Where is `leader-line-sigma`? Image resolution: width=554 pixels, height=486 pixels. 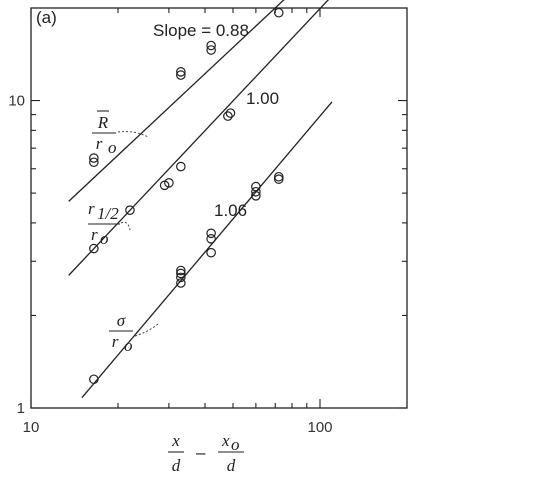 leader-line-sigma is located at coordinates (146, 330).